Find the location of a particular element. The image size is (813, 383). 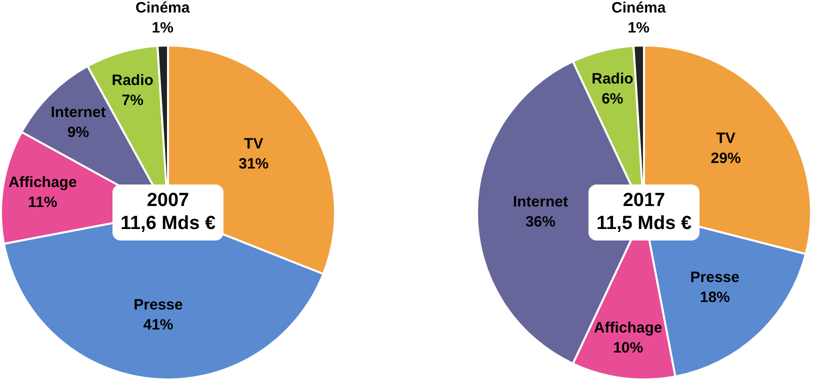

data-label: 36% is located at coordinates (540, 222).